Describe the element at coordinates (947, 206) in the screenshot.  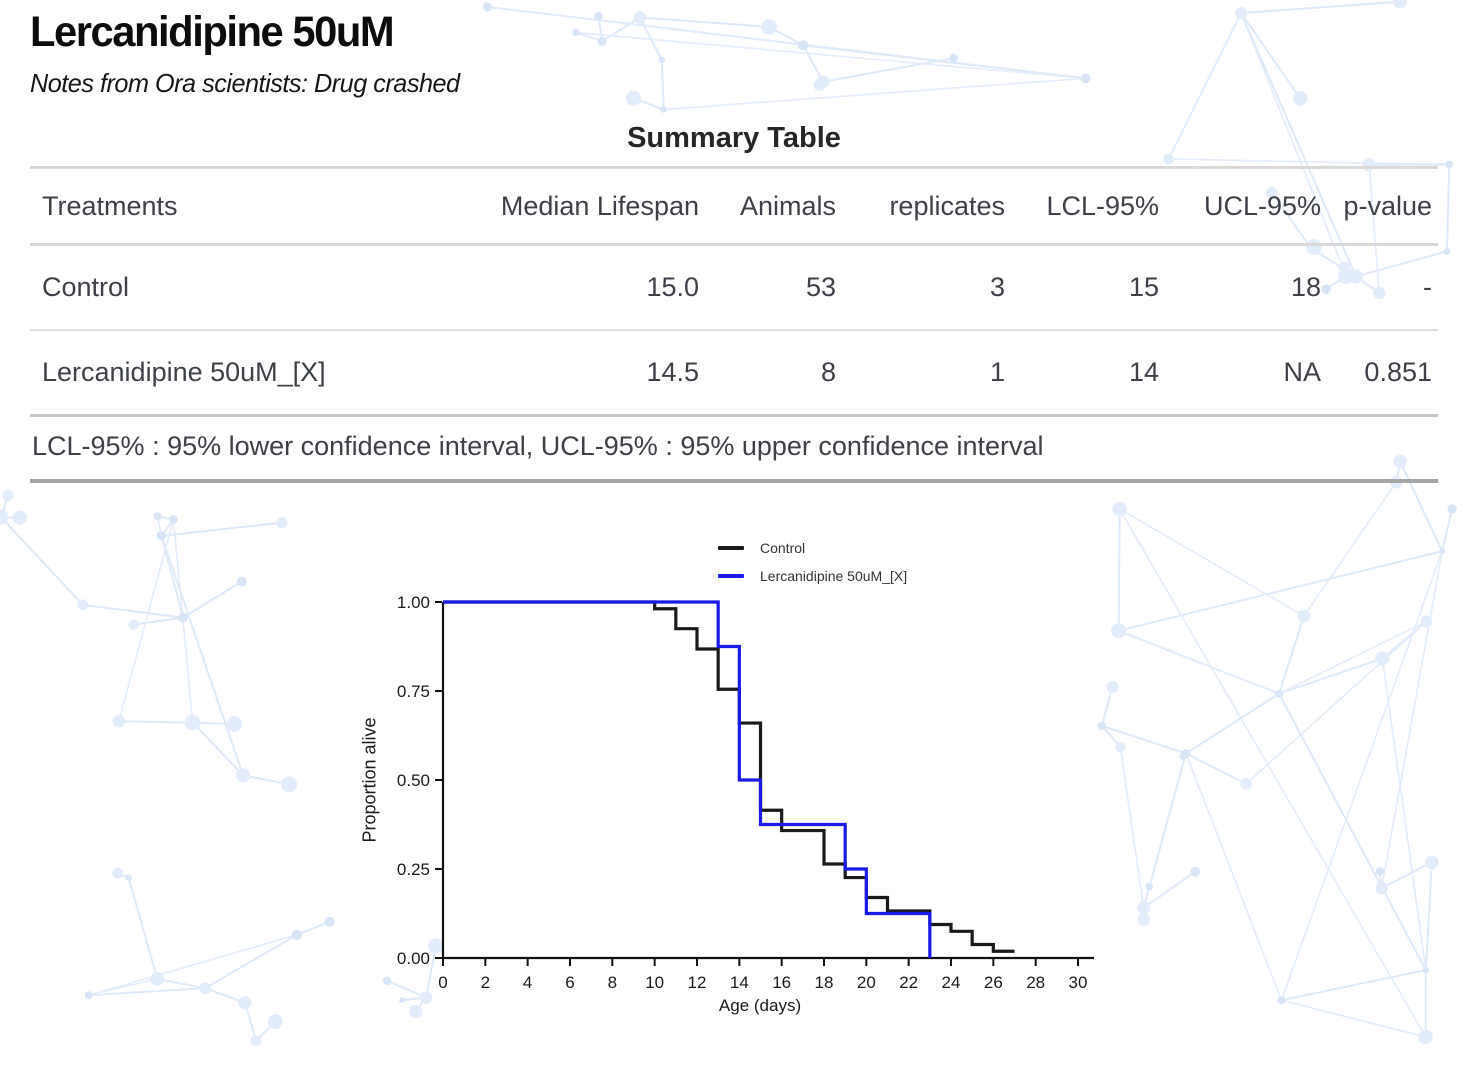
I see `column-header-replicates: replicates` at that location.